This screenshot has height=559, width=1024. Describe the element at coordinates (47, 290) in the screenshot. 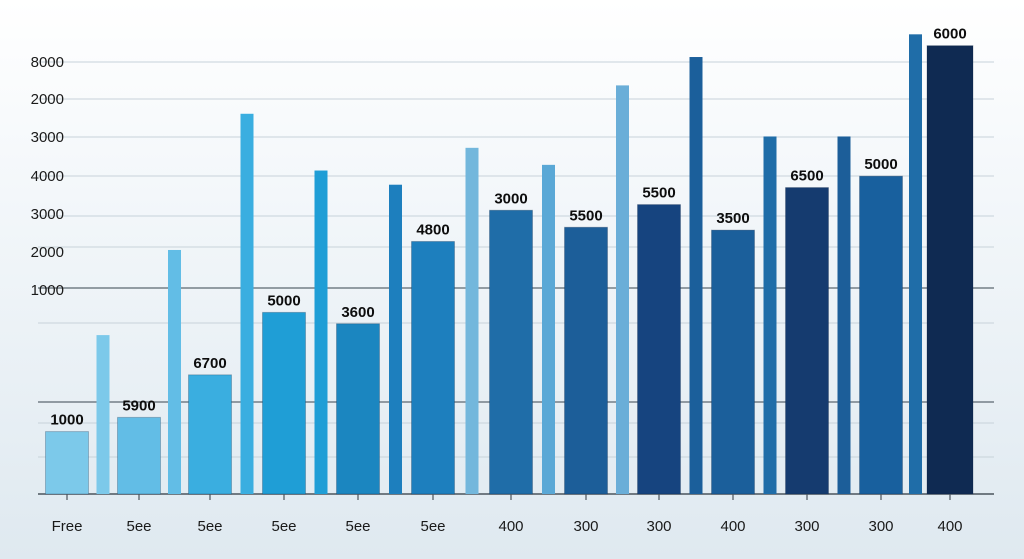

I see `y-tick-label: 1000` at that location.